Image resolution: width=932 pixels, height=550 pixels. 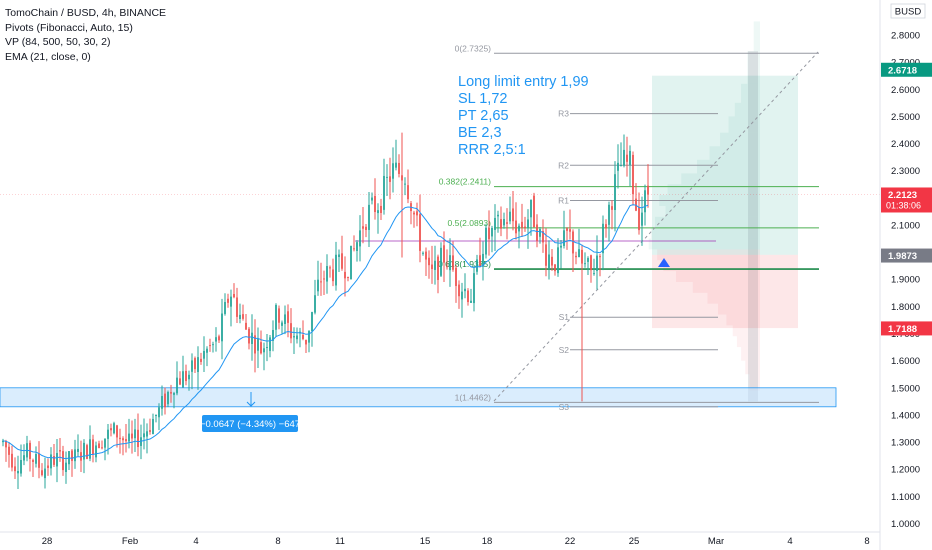 What do you see at coordinates (456, 541) in the screenshot?
I see `time-axis: 28 Feb 4 8 11 15 18 22 25 Mar 4 8` at bounding box center [456, 541].